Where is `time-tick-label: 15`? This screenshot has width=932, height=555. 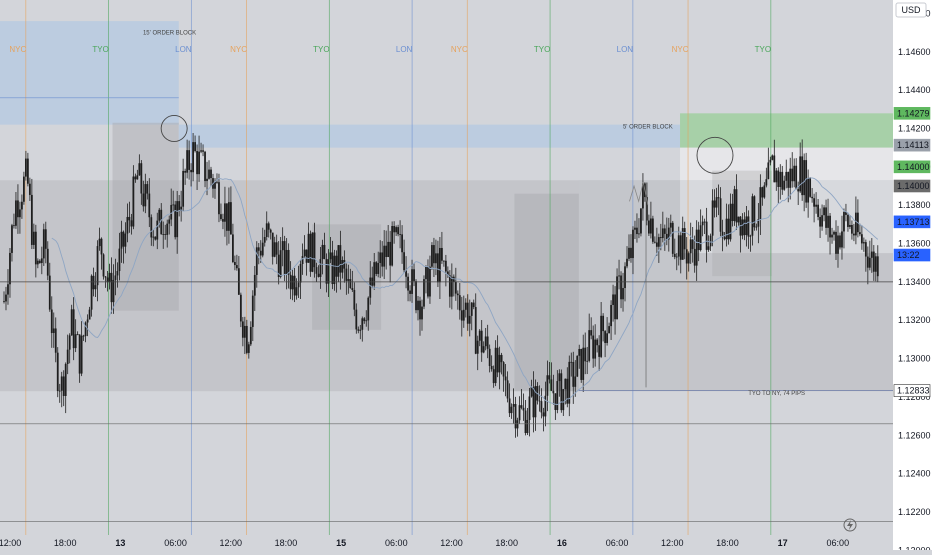
time-tick-label: 15 is located at coordinates (341, 543).